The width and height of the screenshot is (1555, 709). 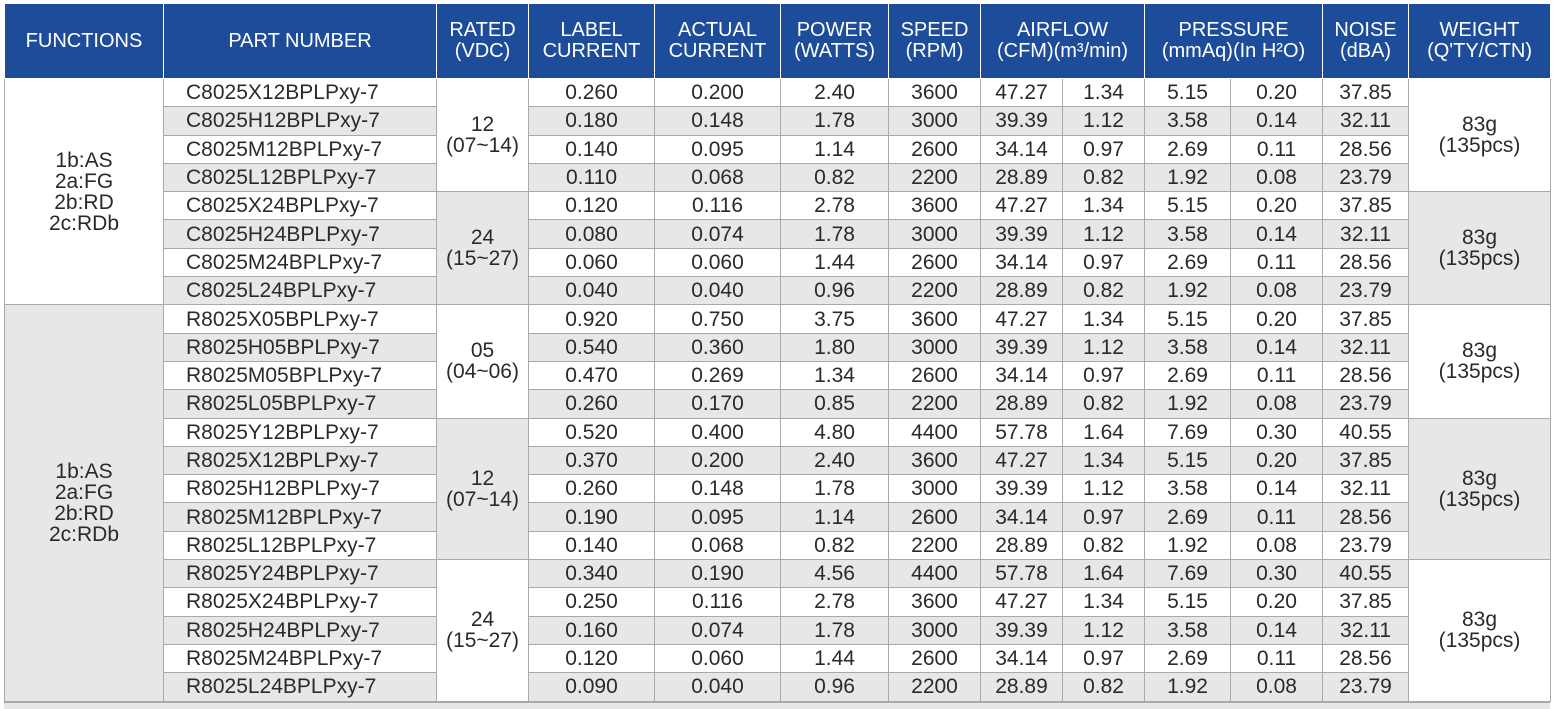 What do you see at coordinates (1188, 602) in the screenshot?
I see `mmaq-cell: 5.15` at bounding box center [1188, 602].